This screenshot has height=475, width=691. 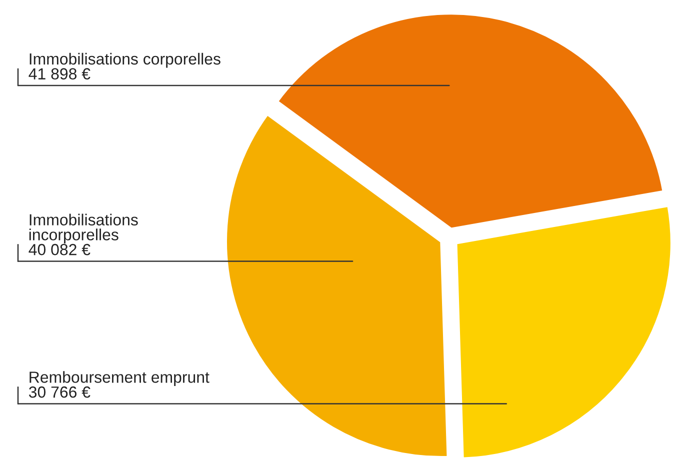 I want to click on slice-label: Remboursement emprunt, so click(x=120, y=378).